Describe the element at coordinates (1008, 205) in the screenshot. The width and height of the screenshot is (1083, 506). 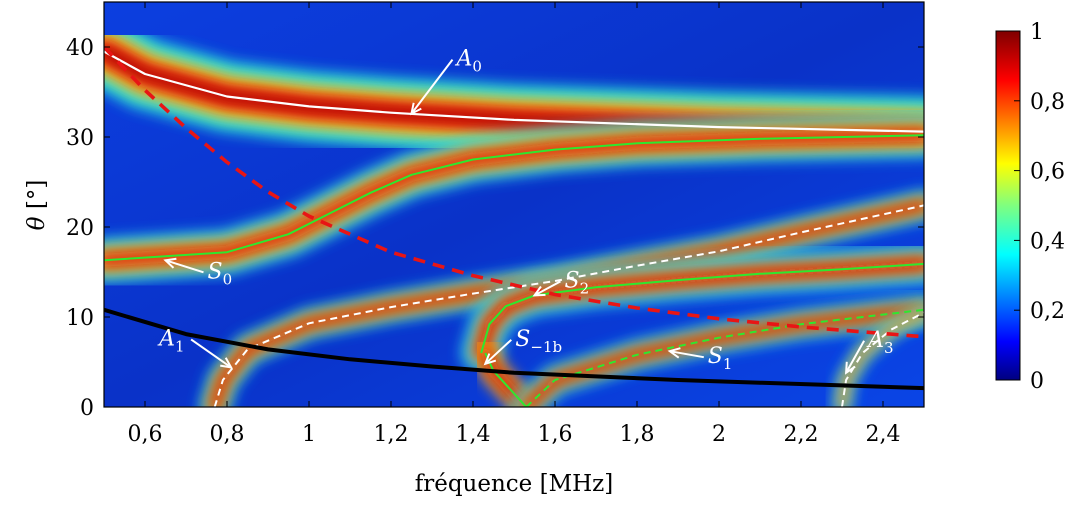
I see `colorbar-gradient` at that location.